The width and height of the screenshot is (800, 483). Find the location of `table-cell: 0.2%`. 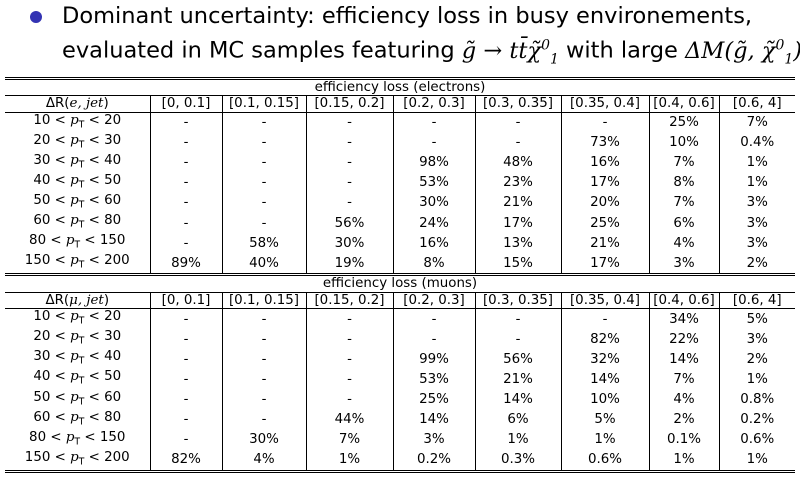

table-cell: 0.2% is located at coordinates (434, 461).